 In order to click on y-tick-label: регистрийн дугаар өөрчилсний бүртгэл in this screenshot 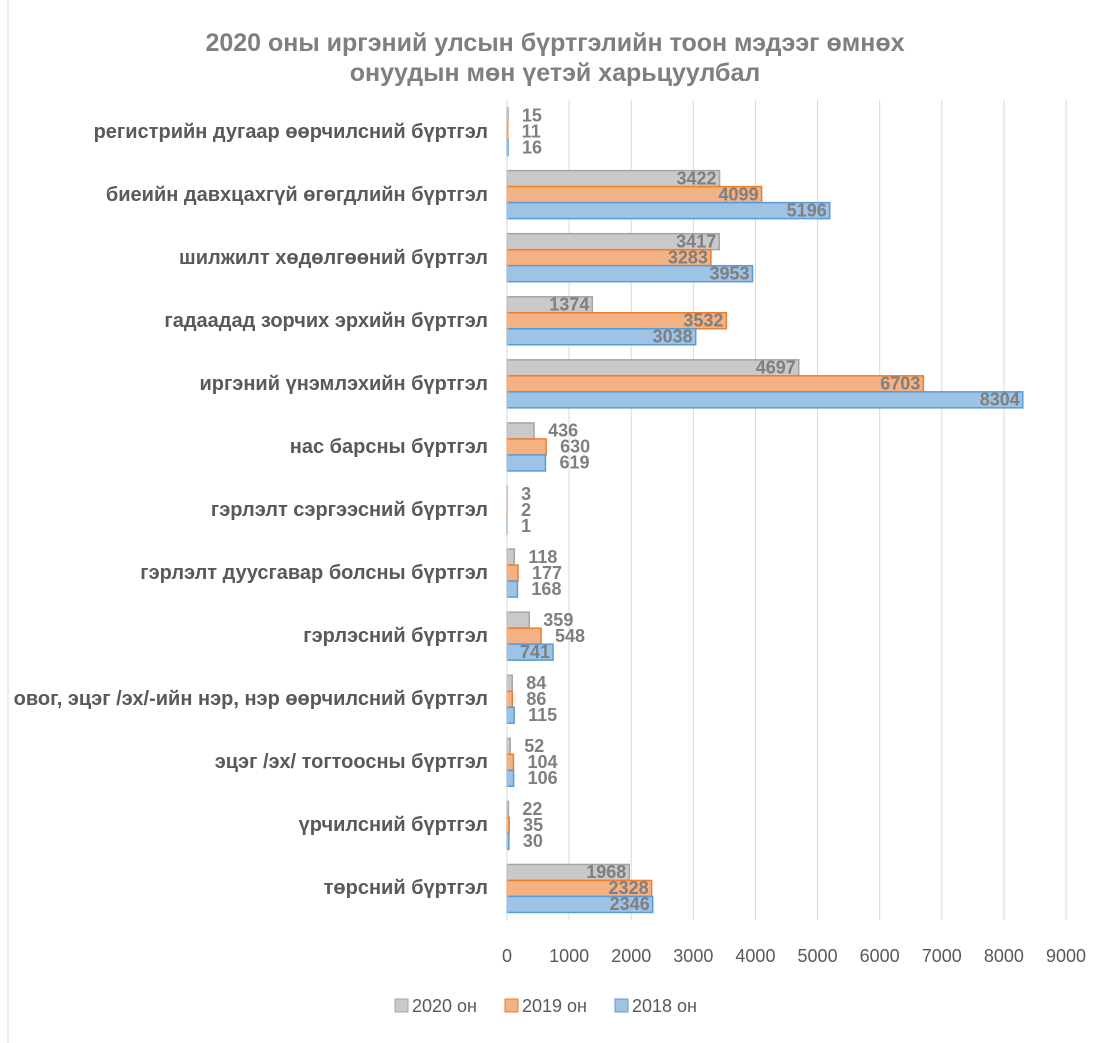, I will do `click(290, 131)`.